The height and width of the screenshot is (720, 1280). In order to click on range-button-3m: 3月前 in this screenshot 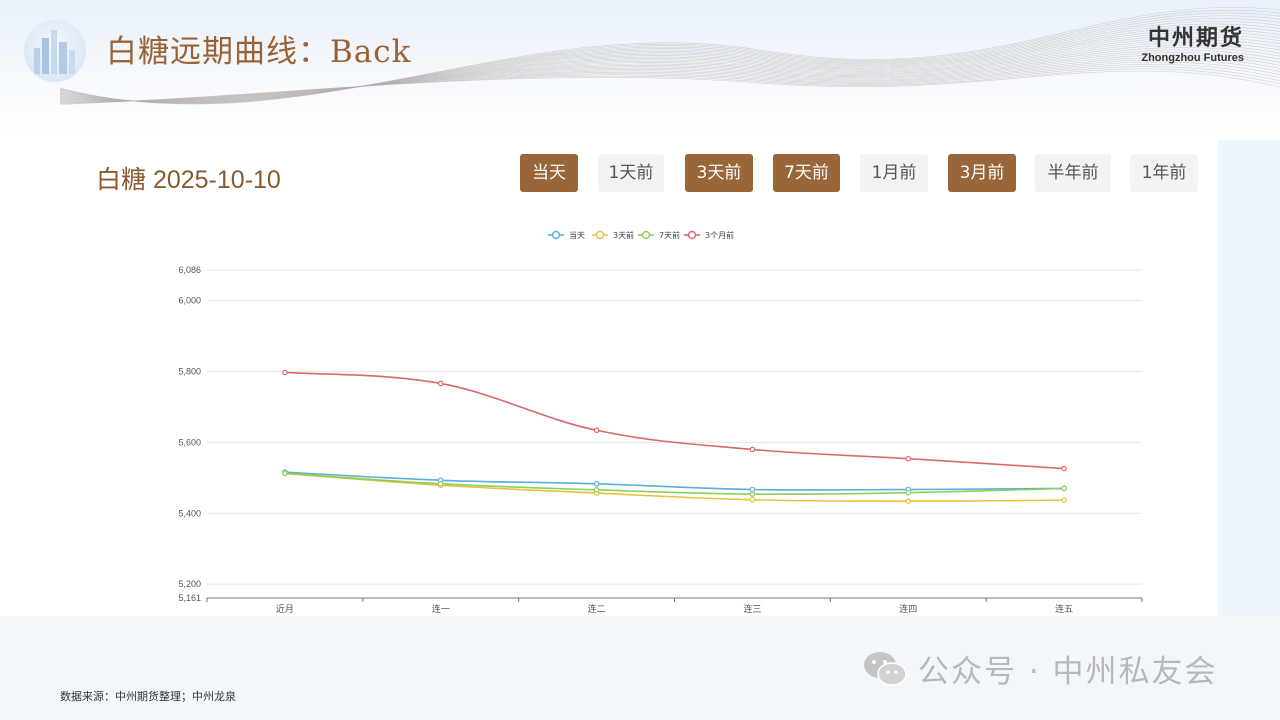, I will do `click(982, 173)`.